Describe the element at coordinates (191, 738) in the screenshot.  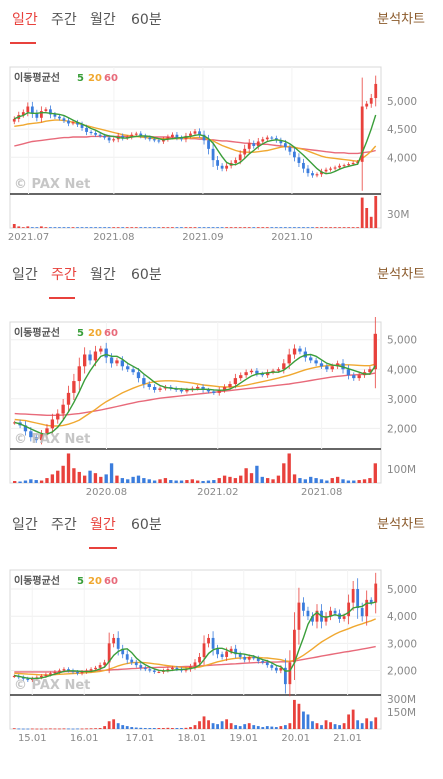
I see `x-tick-label: 18.01` at that location.